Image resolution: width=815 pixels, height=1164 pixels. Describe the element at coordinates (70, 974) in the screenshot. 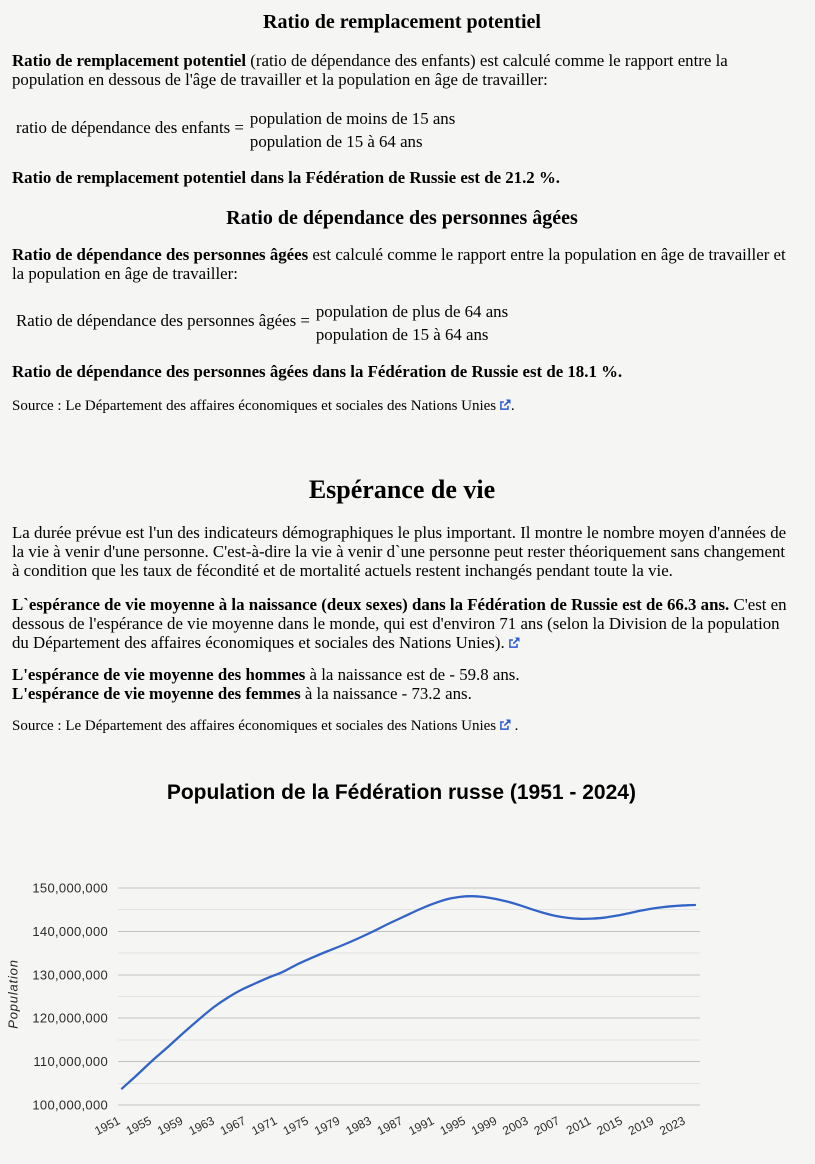

I see `svg-text: 130,000,000` at that location.